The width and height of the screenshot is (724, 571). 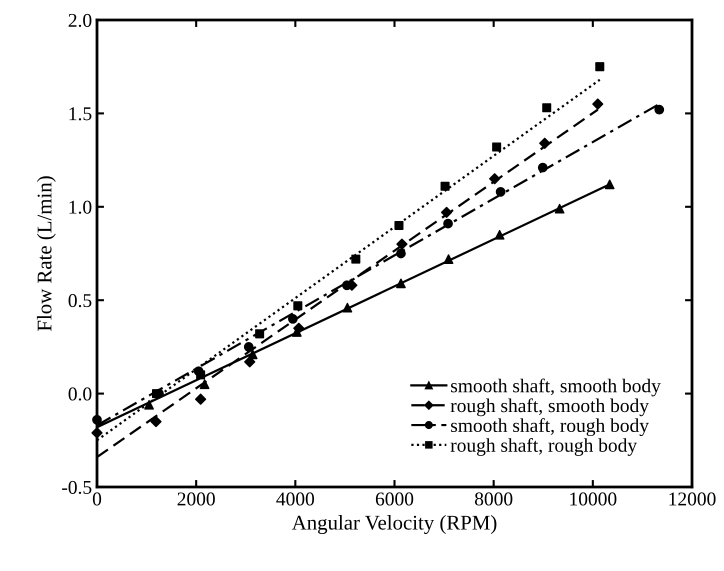 What do you see at coordinates (692, 499) in the screenshot?
I see `x-tick-label: 12000` at bounding box center [692, 499].